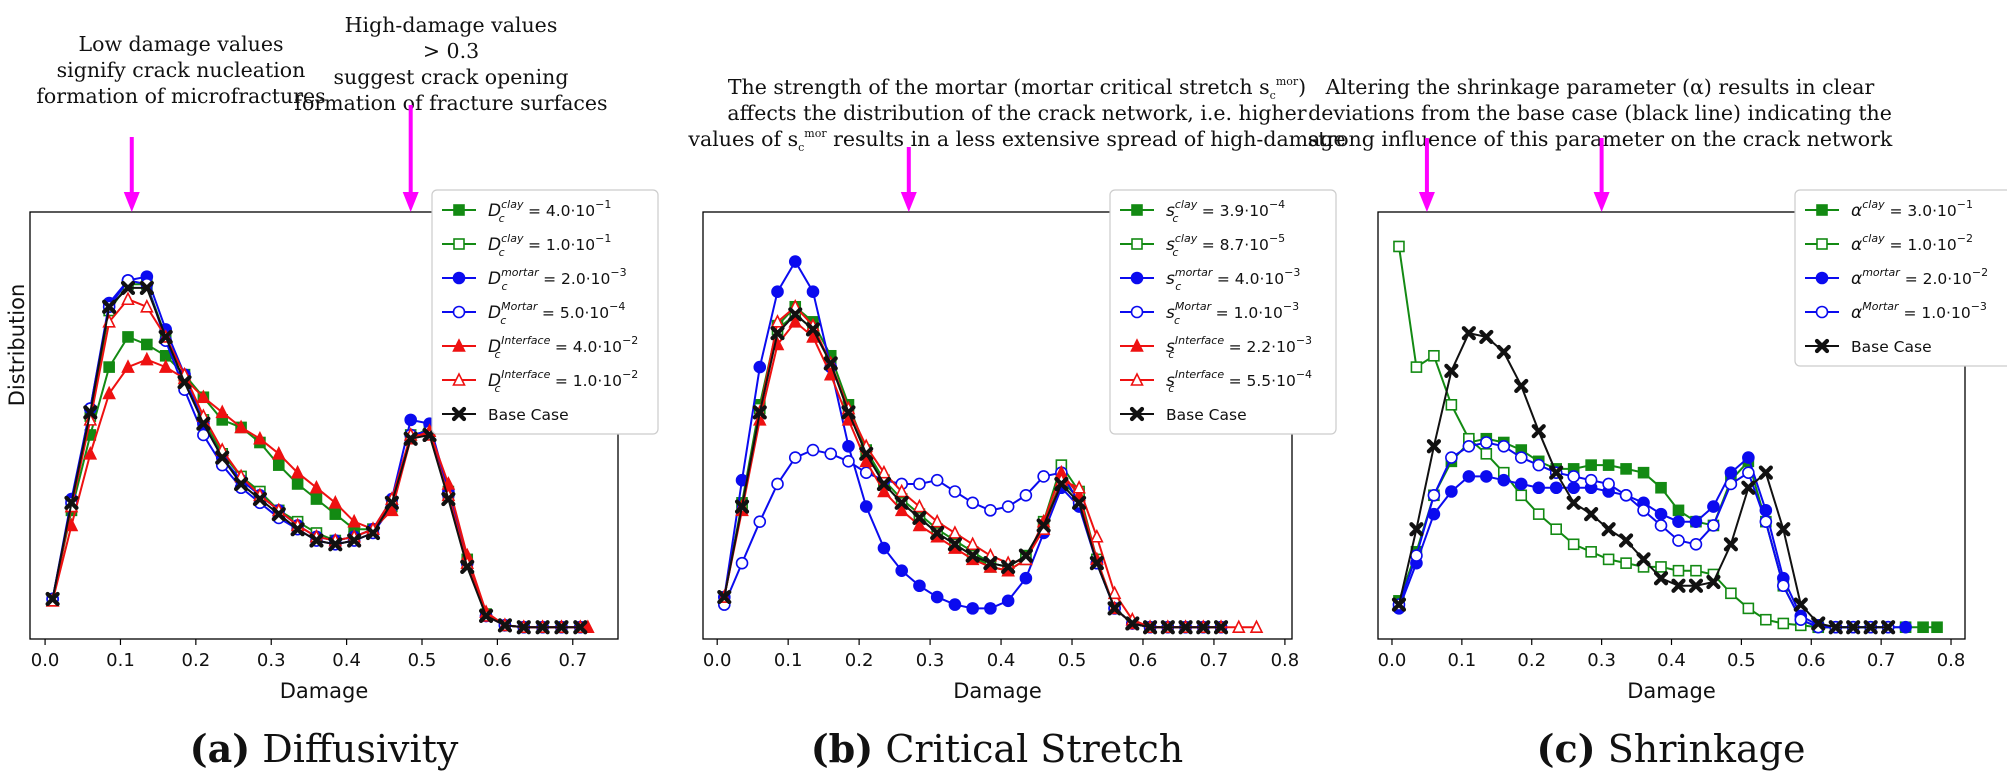 The image size is (2007, 781). What do you see at coordinates (859, 660) in the screenshot?
I see `x-tick-label: 0.2` at bounding box center [859, 660].